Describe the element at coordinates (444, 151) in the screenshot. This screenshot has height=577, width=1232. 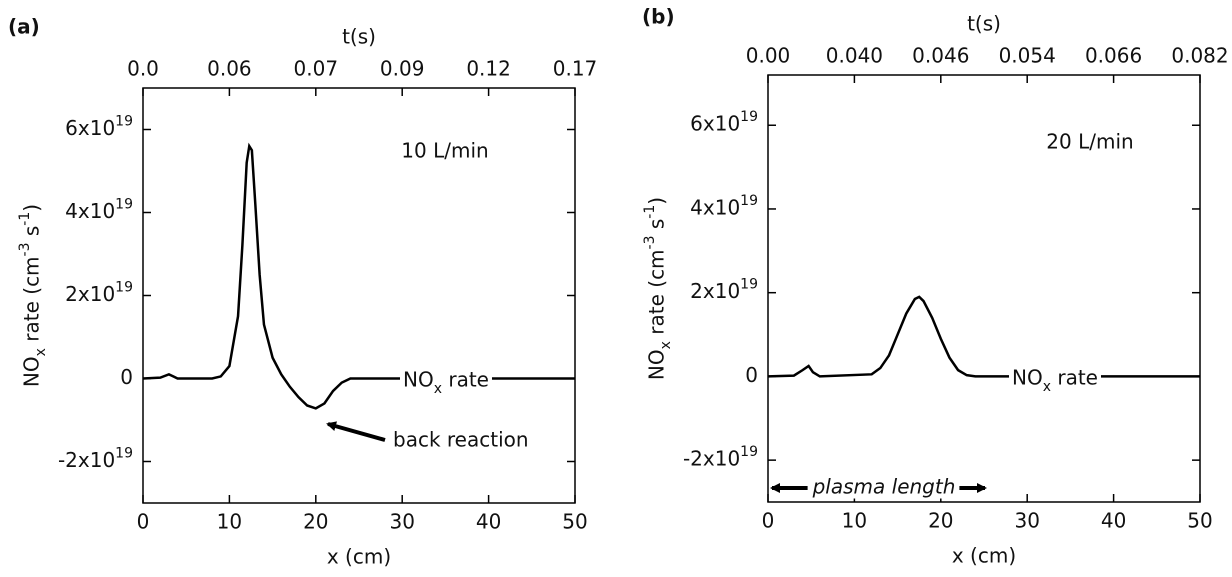
I see `annotation: 10 L/min` at that location.